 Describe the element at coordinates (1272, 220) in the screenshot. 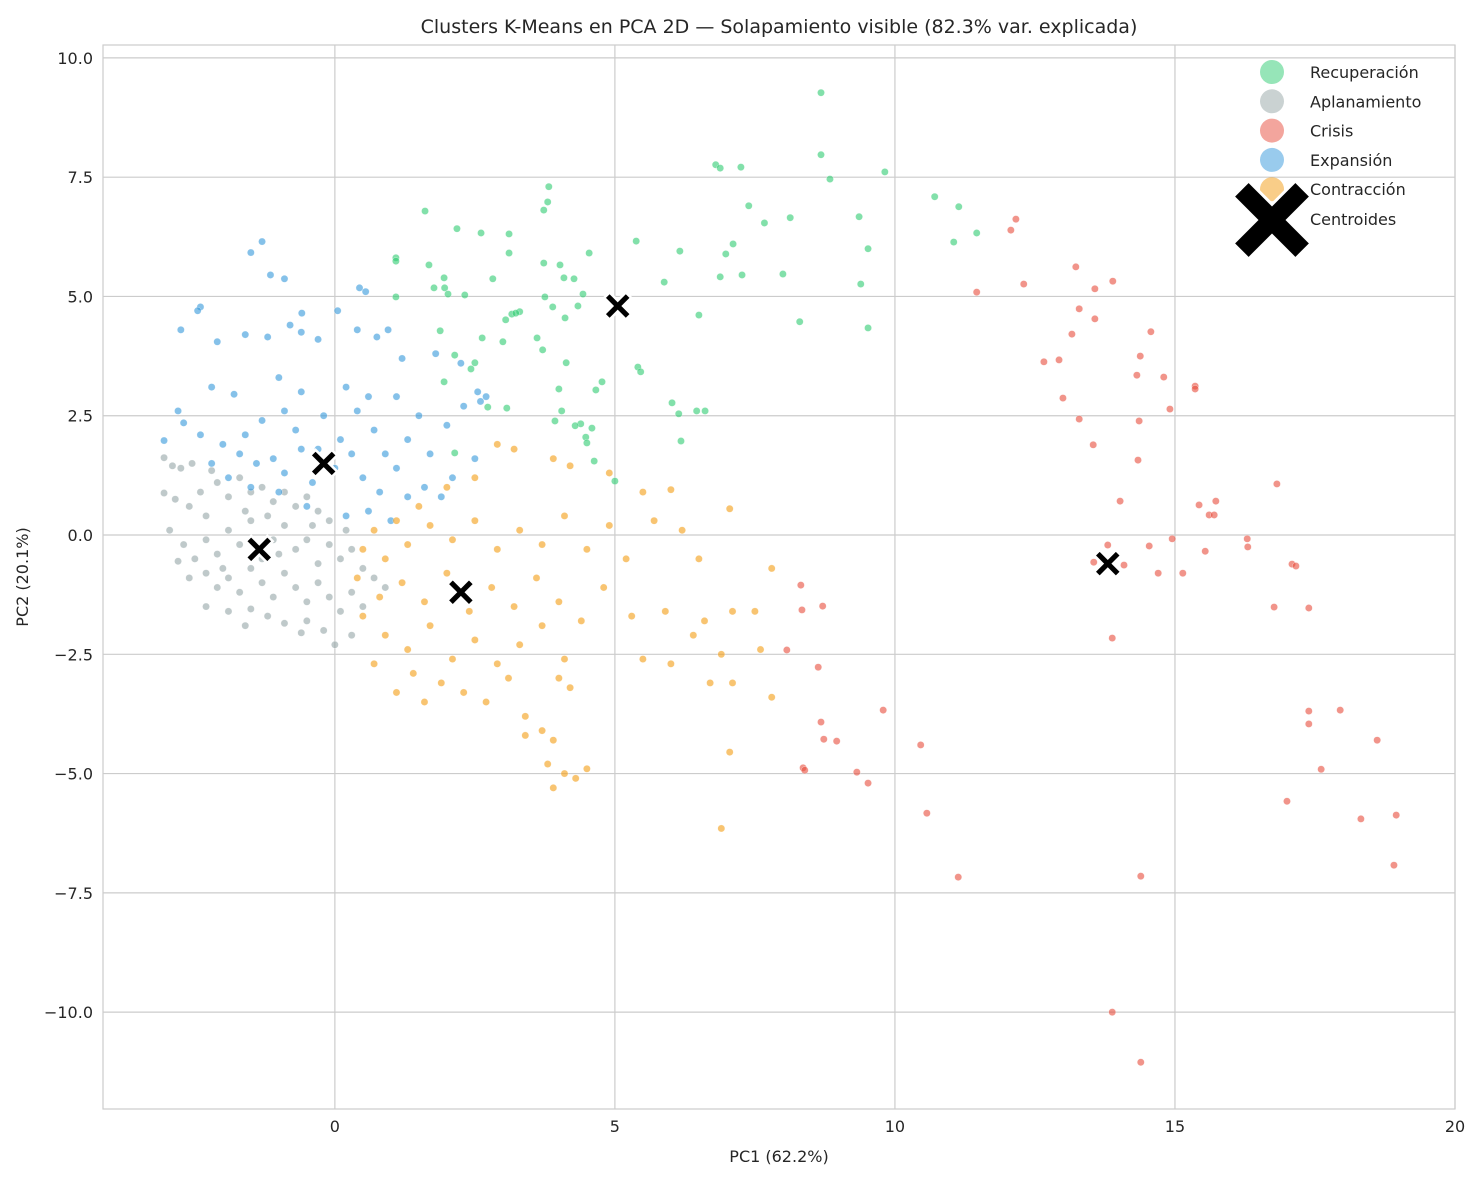

I see `legend-centroid-x-icon` at that location.